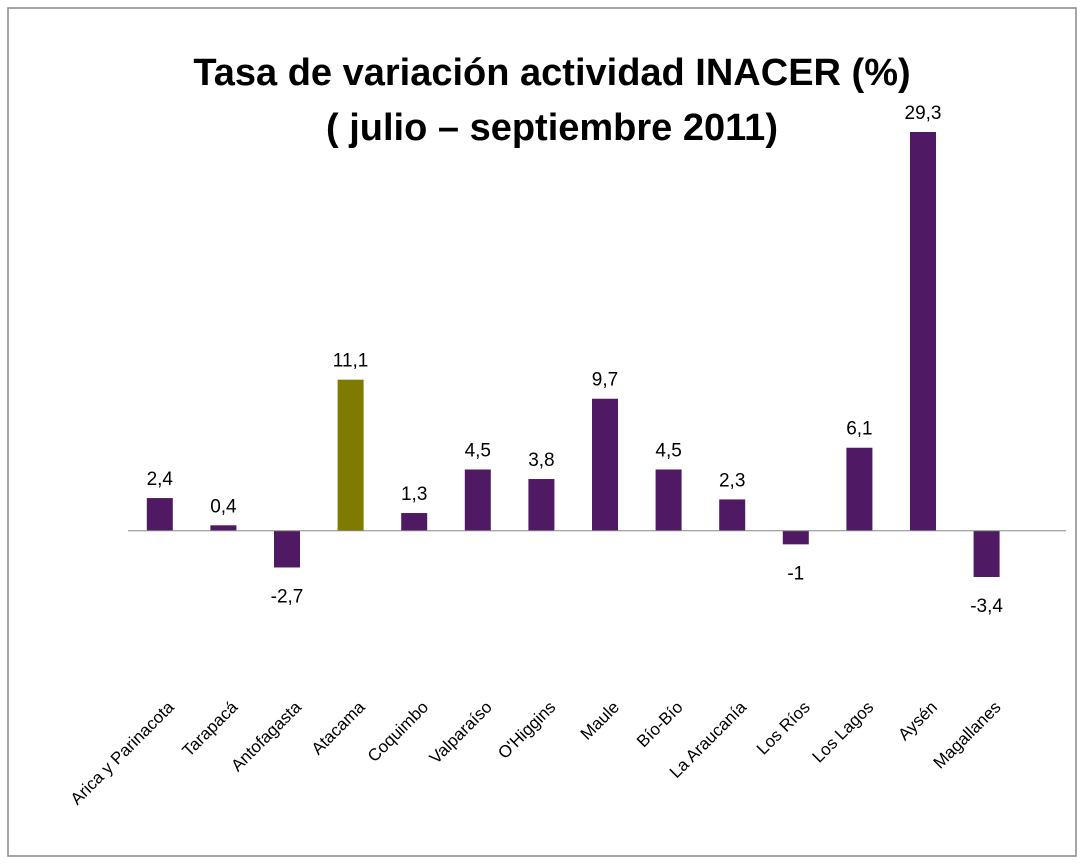 This screenshot has width=1084, height=864. Describe the element at coordinates (986, 606) in the screenshot. I see `data-label: -3,4` at that location.